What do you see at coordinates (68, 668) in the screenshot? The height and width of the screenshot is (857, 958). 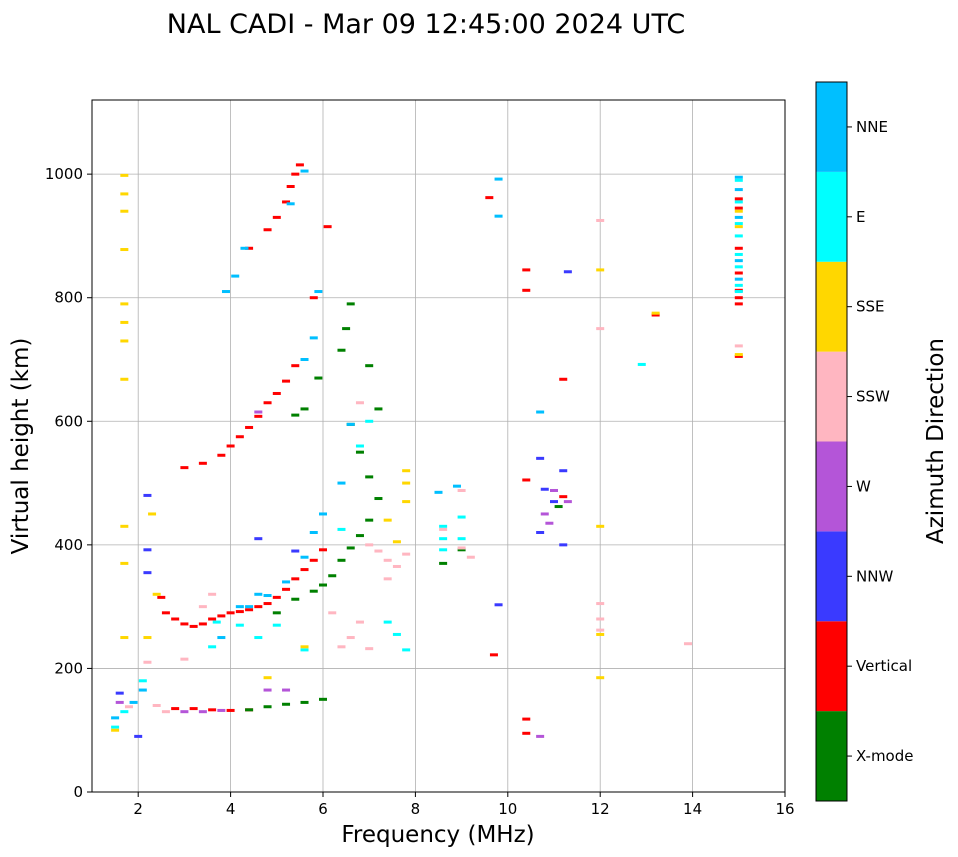 I see `y-tick-label: 200` at bounding box center [68, 668].